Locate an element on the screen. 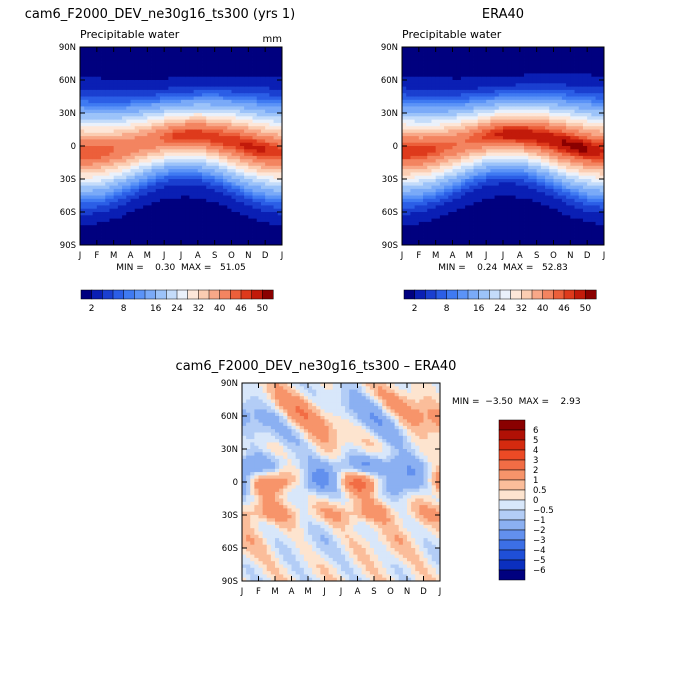 Image resolution: width=680 pixels, height=680 pixels. x-tick-label: A is located at coordinates (198, 256).